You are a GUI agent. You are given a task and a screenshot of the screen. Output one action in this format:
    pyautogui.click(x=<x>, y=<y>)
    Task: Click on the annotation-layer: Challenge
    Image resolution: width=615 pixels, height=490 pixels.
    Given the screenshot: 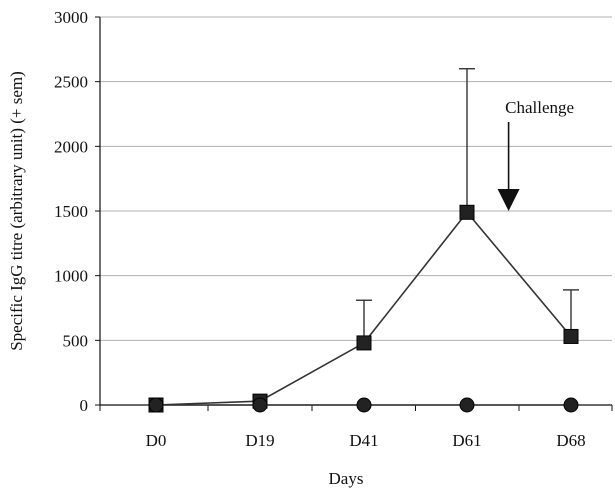 What is the action you would take?
    pyautogui.click(x=535, y=154)
    